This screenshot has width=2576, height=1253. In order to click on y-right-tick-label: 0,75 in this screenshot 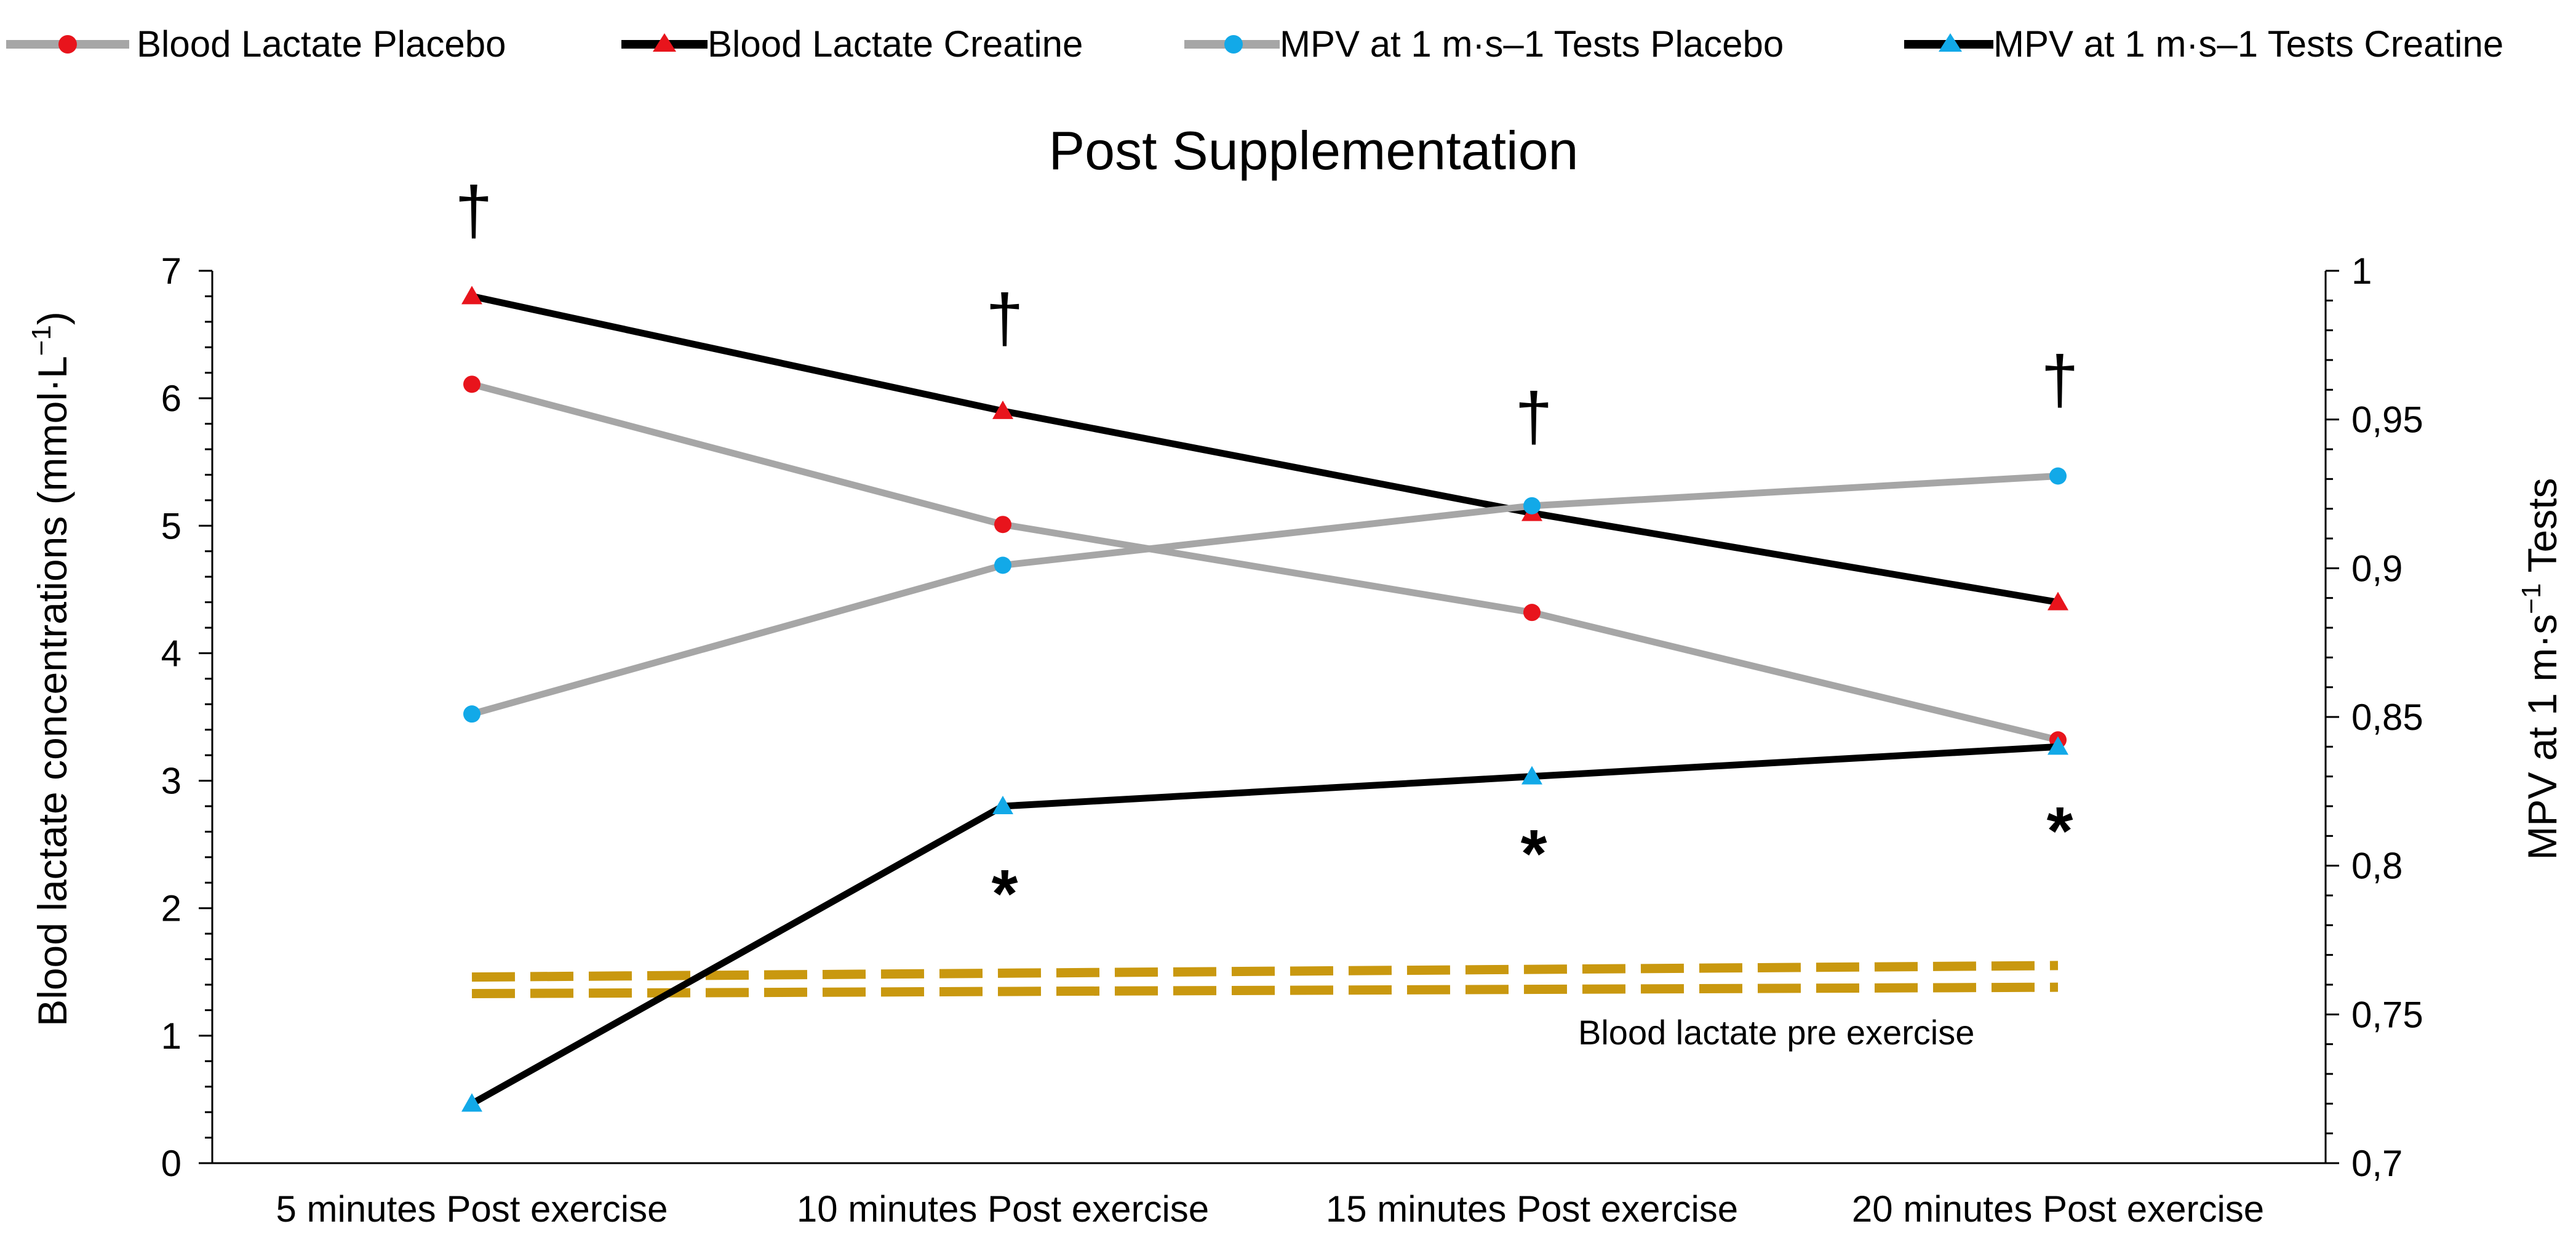, I will do `click(2387, 1014)`.